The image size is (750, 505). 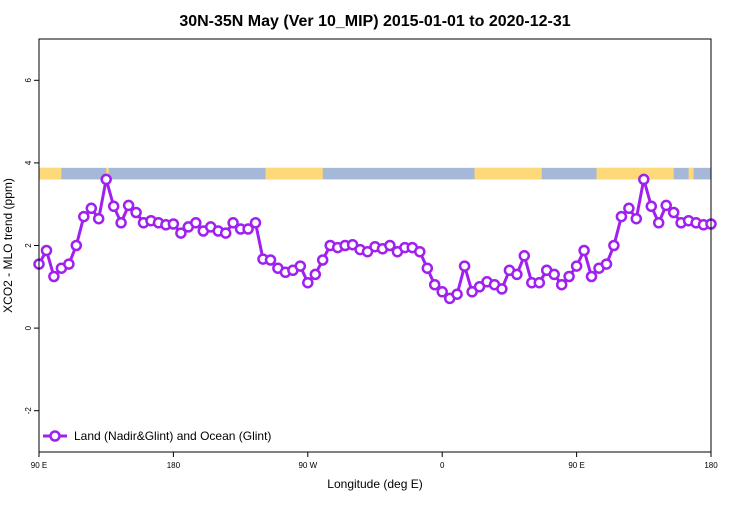 I want to click on y-axis-label: XCO2 - MLO trend (ppm), so click(x=8, y=245).